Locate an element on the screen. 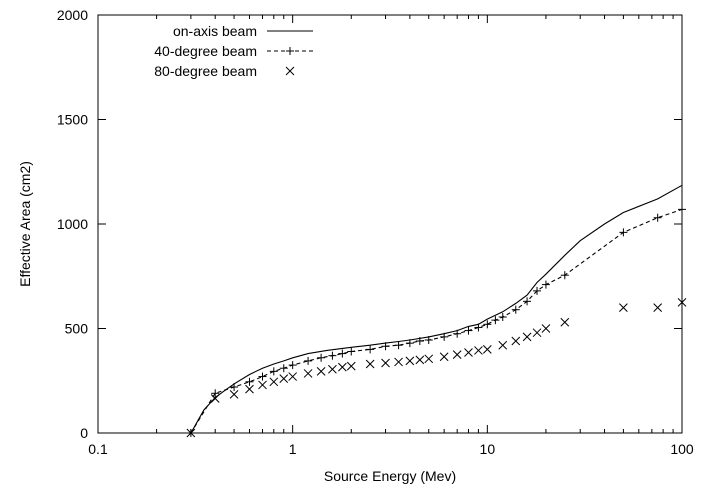 Image resolution: width=717 pixels, height=490 pixels. y-tick-label-2: 1000 is located at coordinates (72, 224).